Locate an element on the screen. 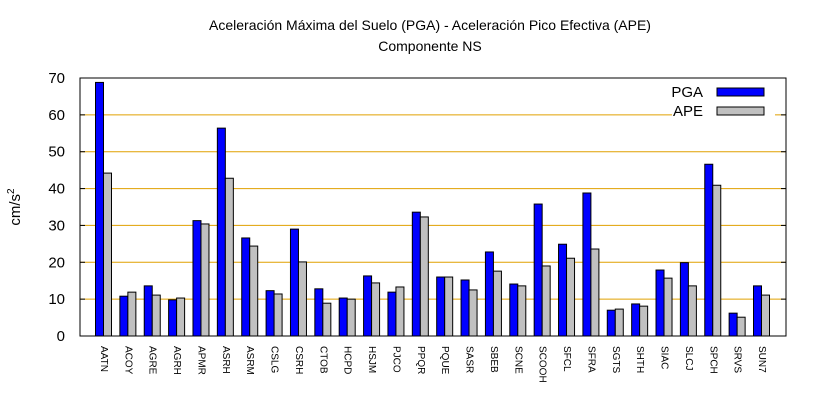 The height and width of the screenshot is (400, 820). bar-ape-hsjm is located at coordinates (376, 309).